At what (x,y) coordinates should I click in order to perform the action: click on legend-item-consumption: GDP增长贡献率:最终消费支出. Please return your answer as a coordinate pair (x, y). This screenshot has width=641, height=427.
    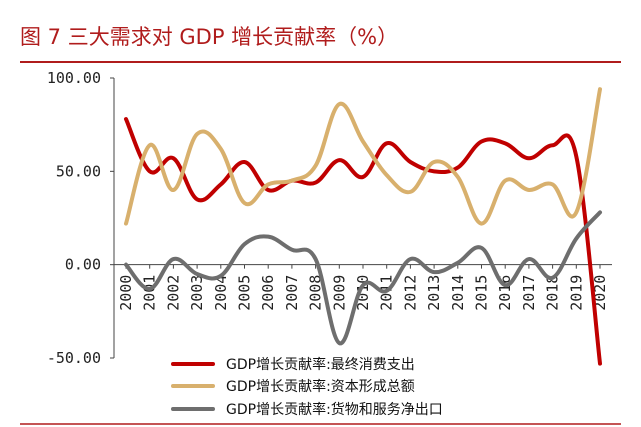
    Looking at the image, I should click on (293, 364).